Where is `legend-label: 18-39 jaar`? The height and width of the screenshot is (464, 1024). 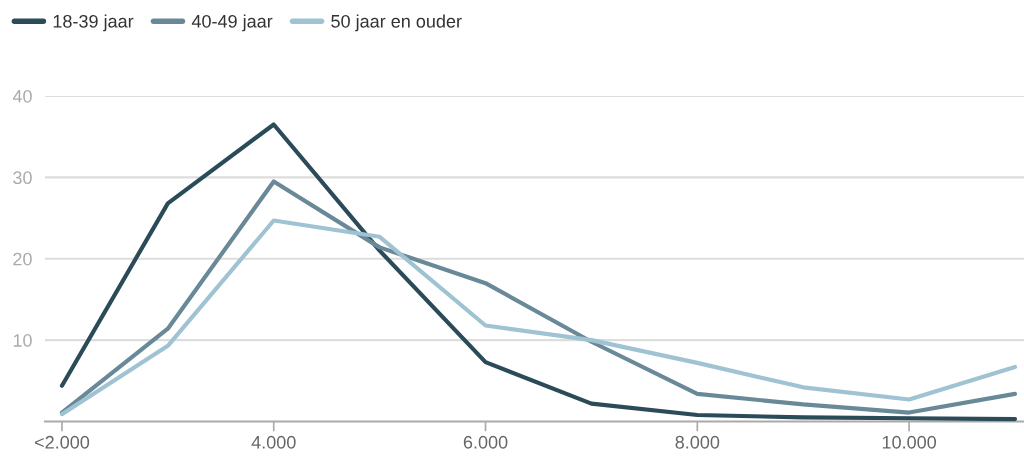 legend-label: 18-39 jaar is located at coordinates (93, 23).